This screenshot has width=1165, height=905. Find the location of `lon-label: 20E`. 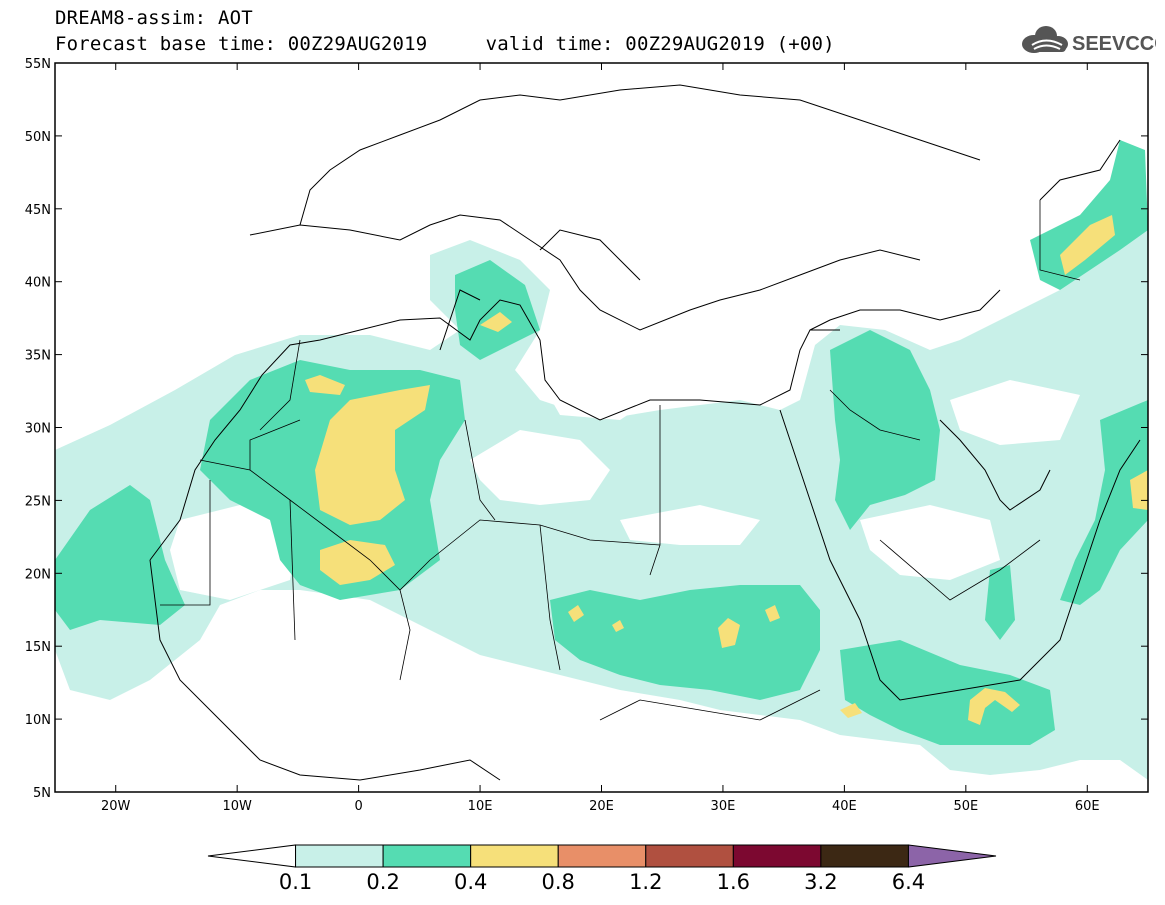

lon-label: 20E is located at coordinates (601, 806).